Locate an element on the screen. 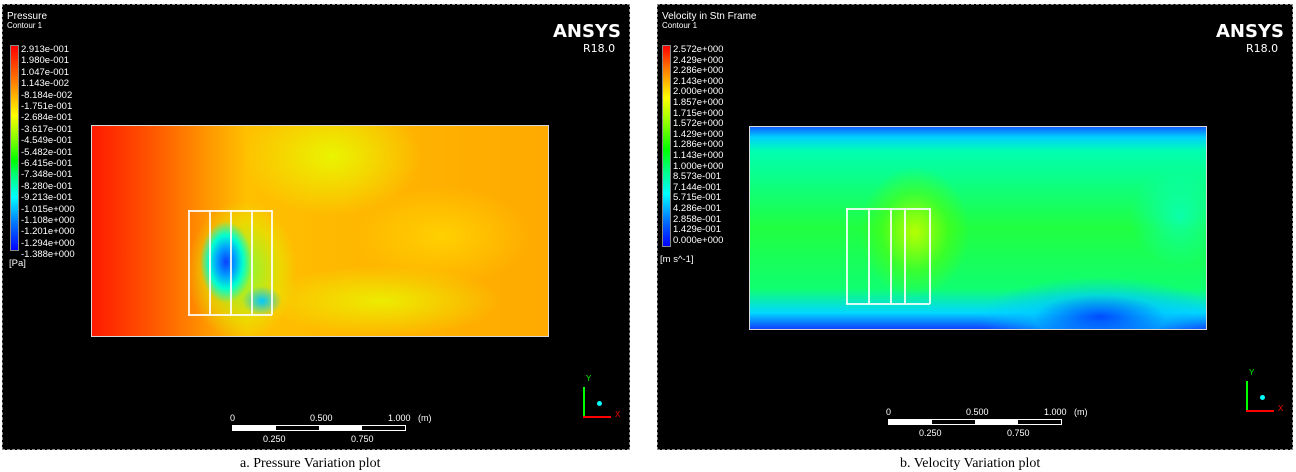 The image size is (1296, 472). legend-tick: 1.429e-001 is located at coordinates (697, 230).